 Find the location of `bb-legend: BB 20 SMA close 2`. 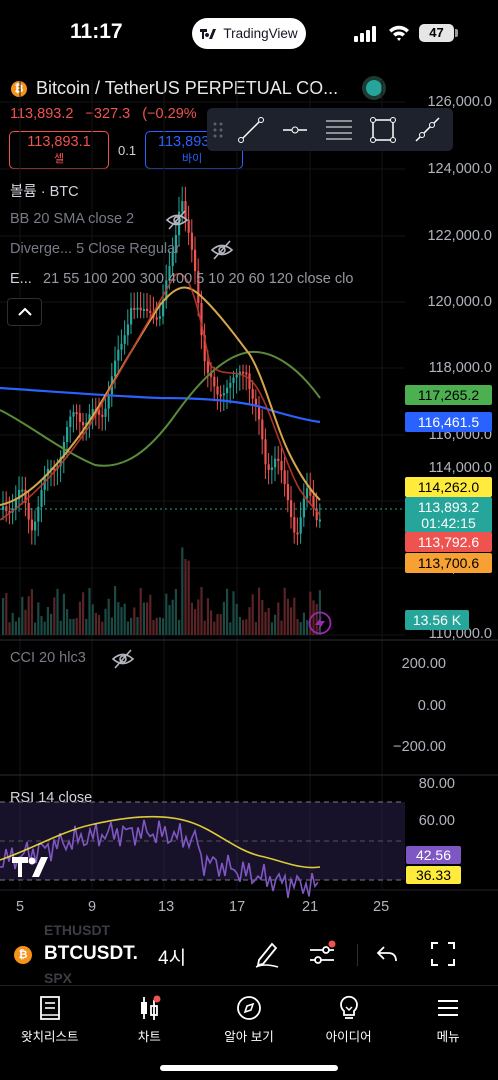

bb-legend: BB 20 SMA close 2 is located at coordinates (72, 219).